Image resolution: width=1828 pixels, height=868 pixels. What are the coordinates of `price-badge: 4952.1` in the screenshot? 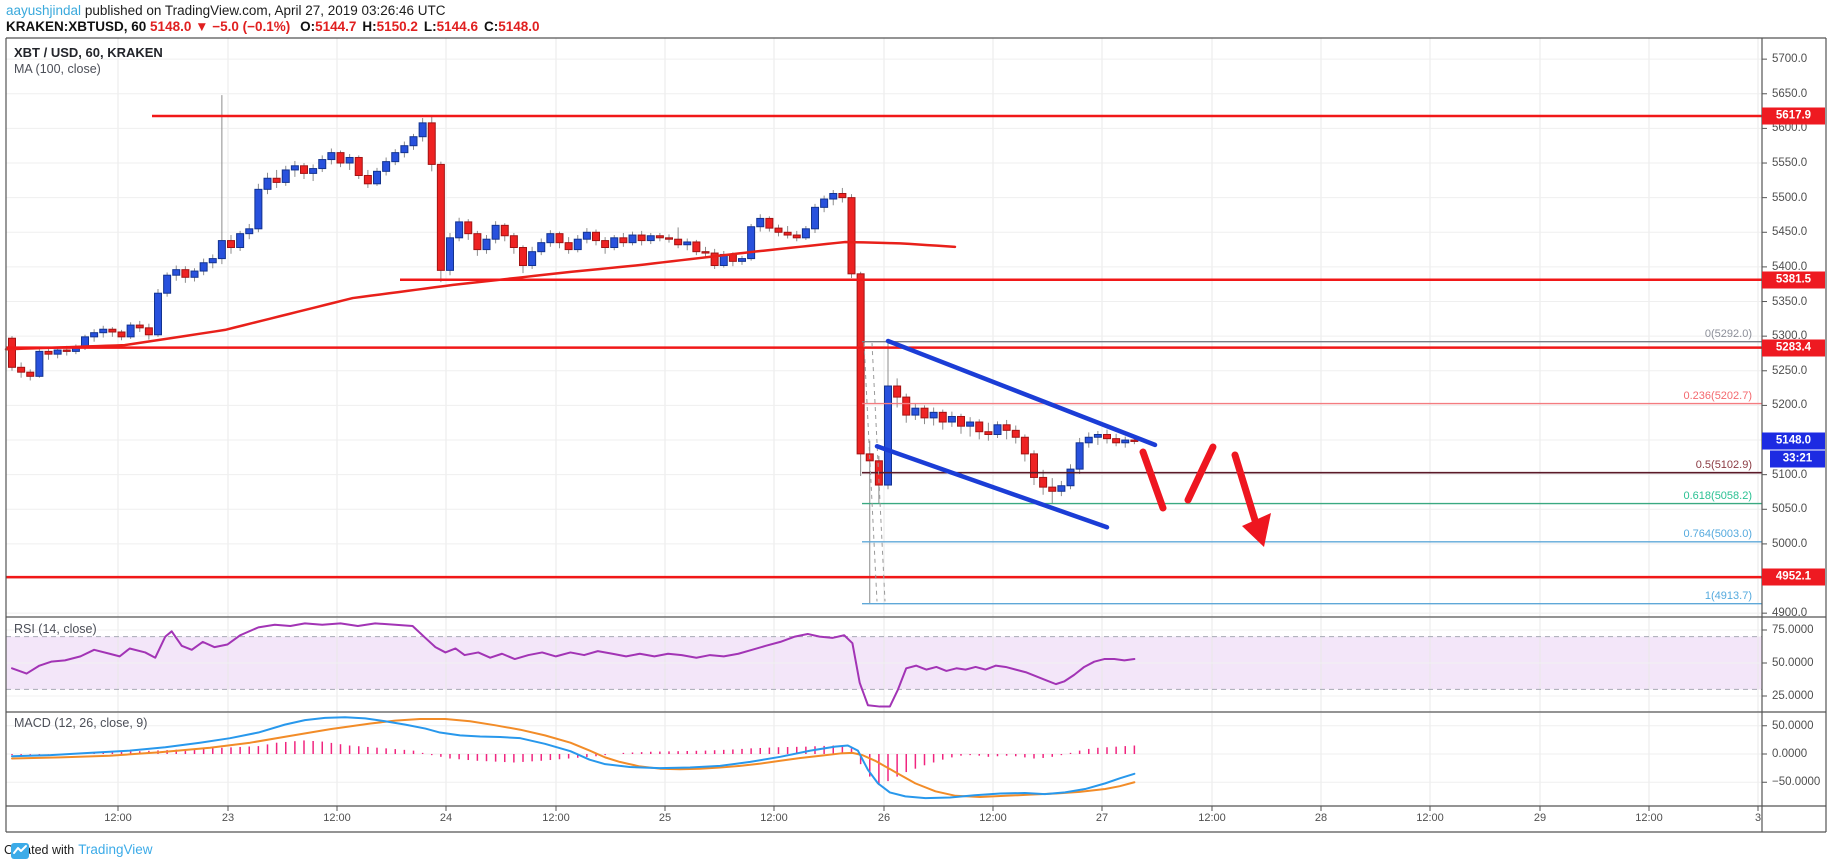 It's located at (1793, 577).